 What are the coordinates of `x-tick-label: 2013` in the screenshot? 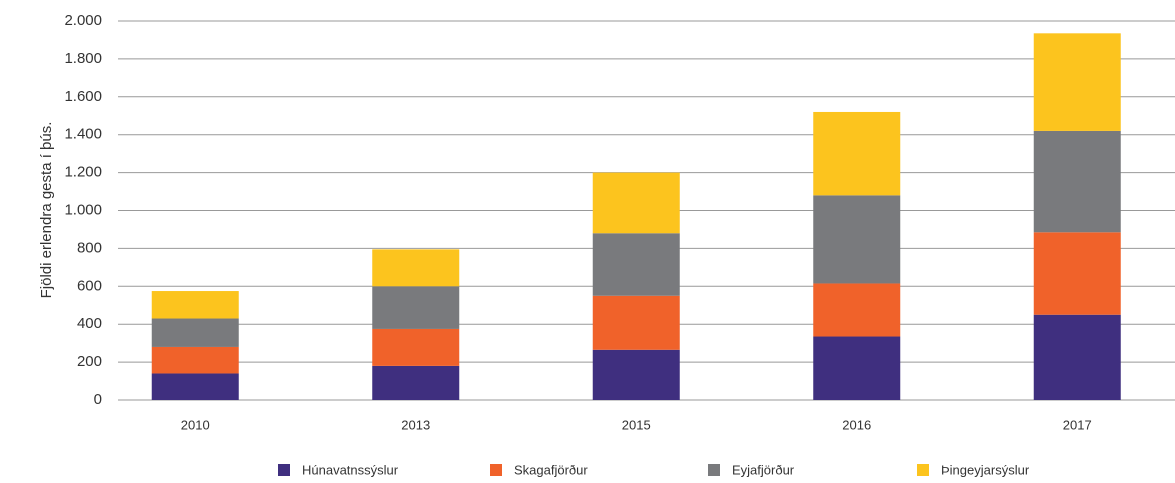 It's located at (415, 424).